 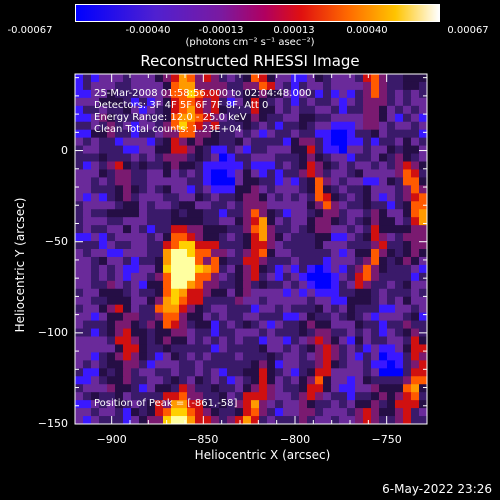 I want to click on annotation-peak-position: Position of Peak = [-861,-58], so click(x=166, y=403).